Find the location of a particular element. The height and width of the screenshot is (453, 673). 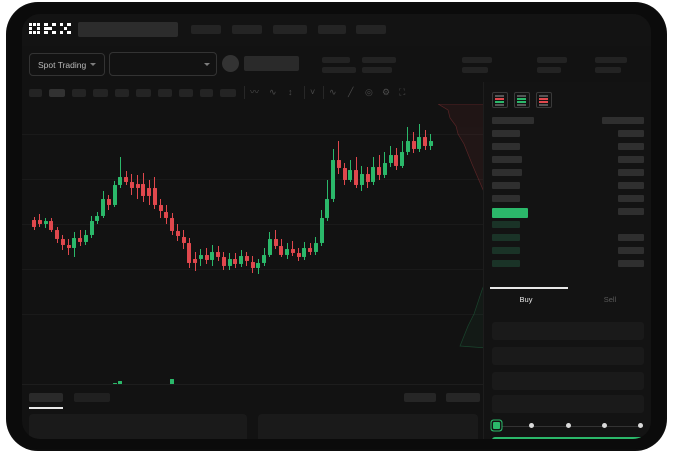

amount-percent-slider is located at coordinates (568, 426).